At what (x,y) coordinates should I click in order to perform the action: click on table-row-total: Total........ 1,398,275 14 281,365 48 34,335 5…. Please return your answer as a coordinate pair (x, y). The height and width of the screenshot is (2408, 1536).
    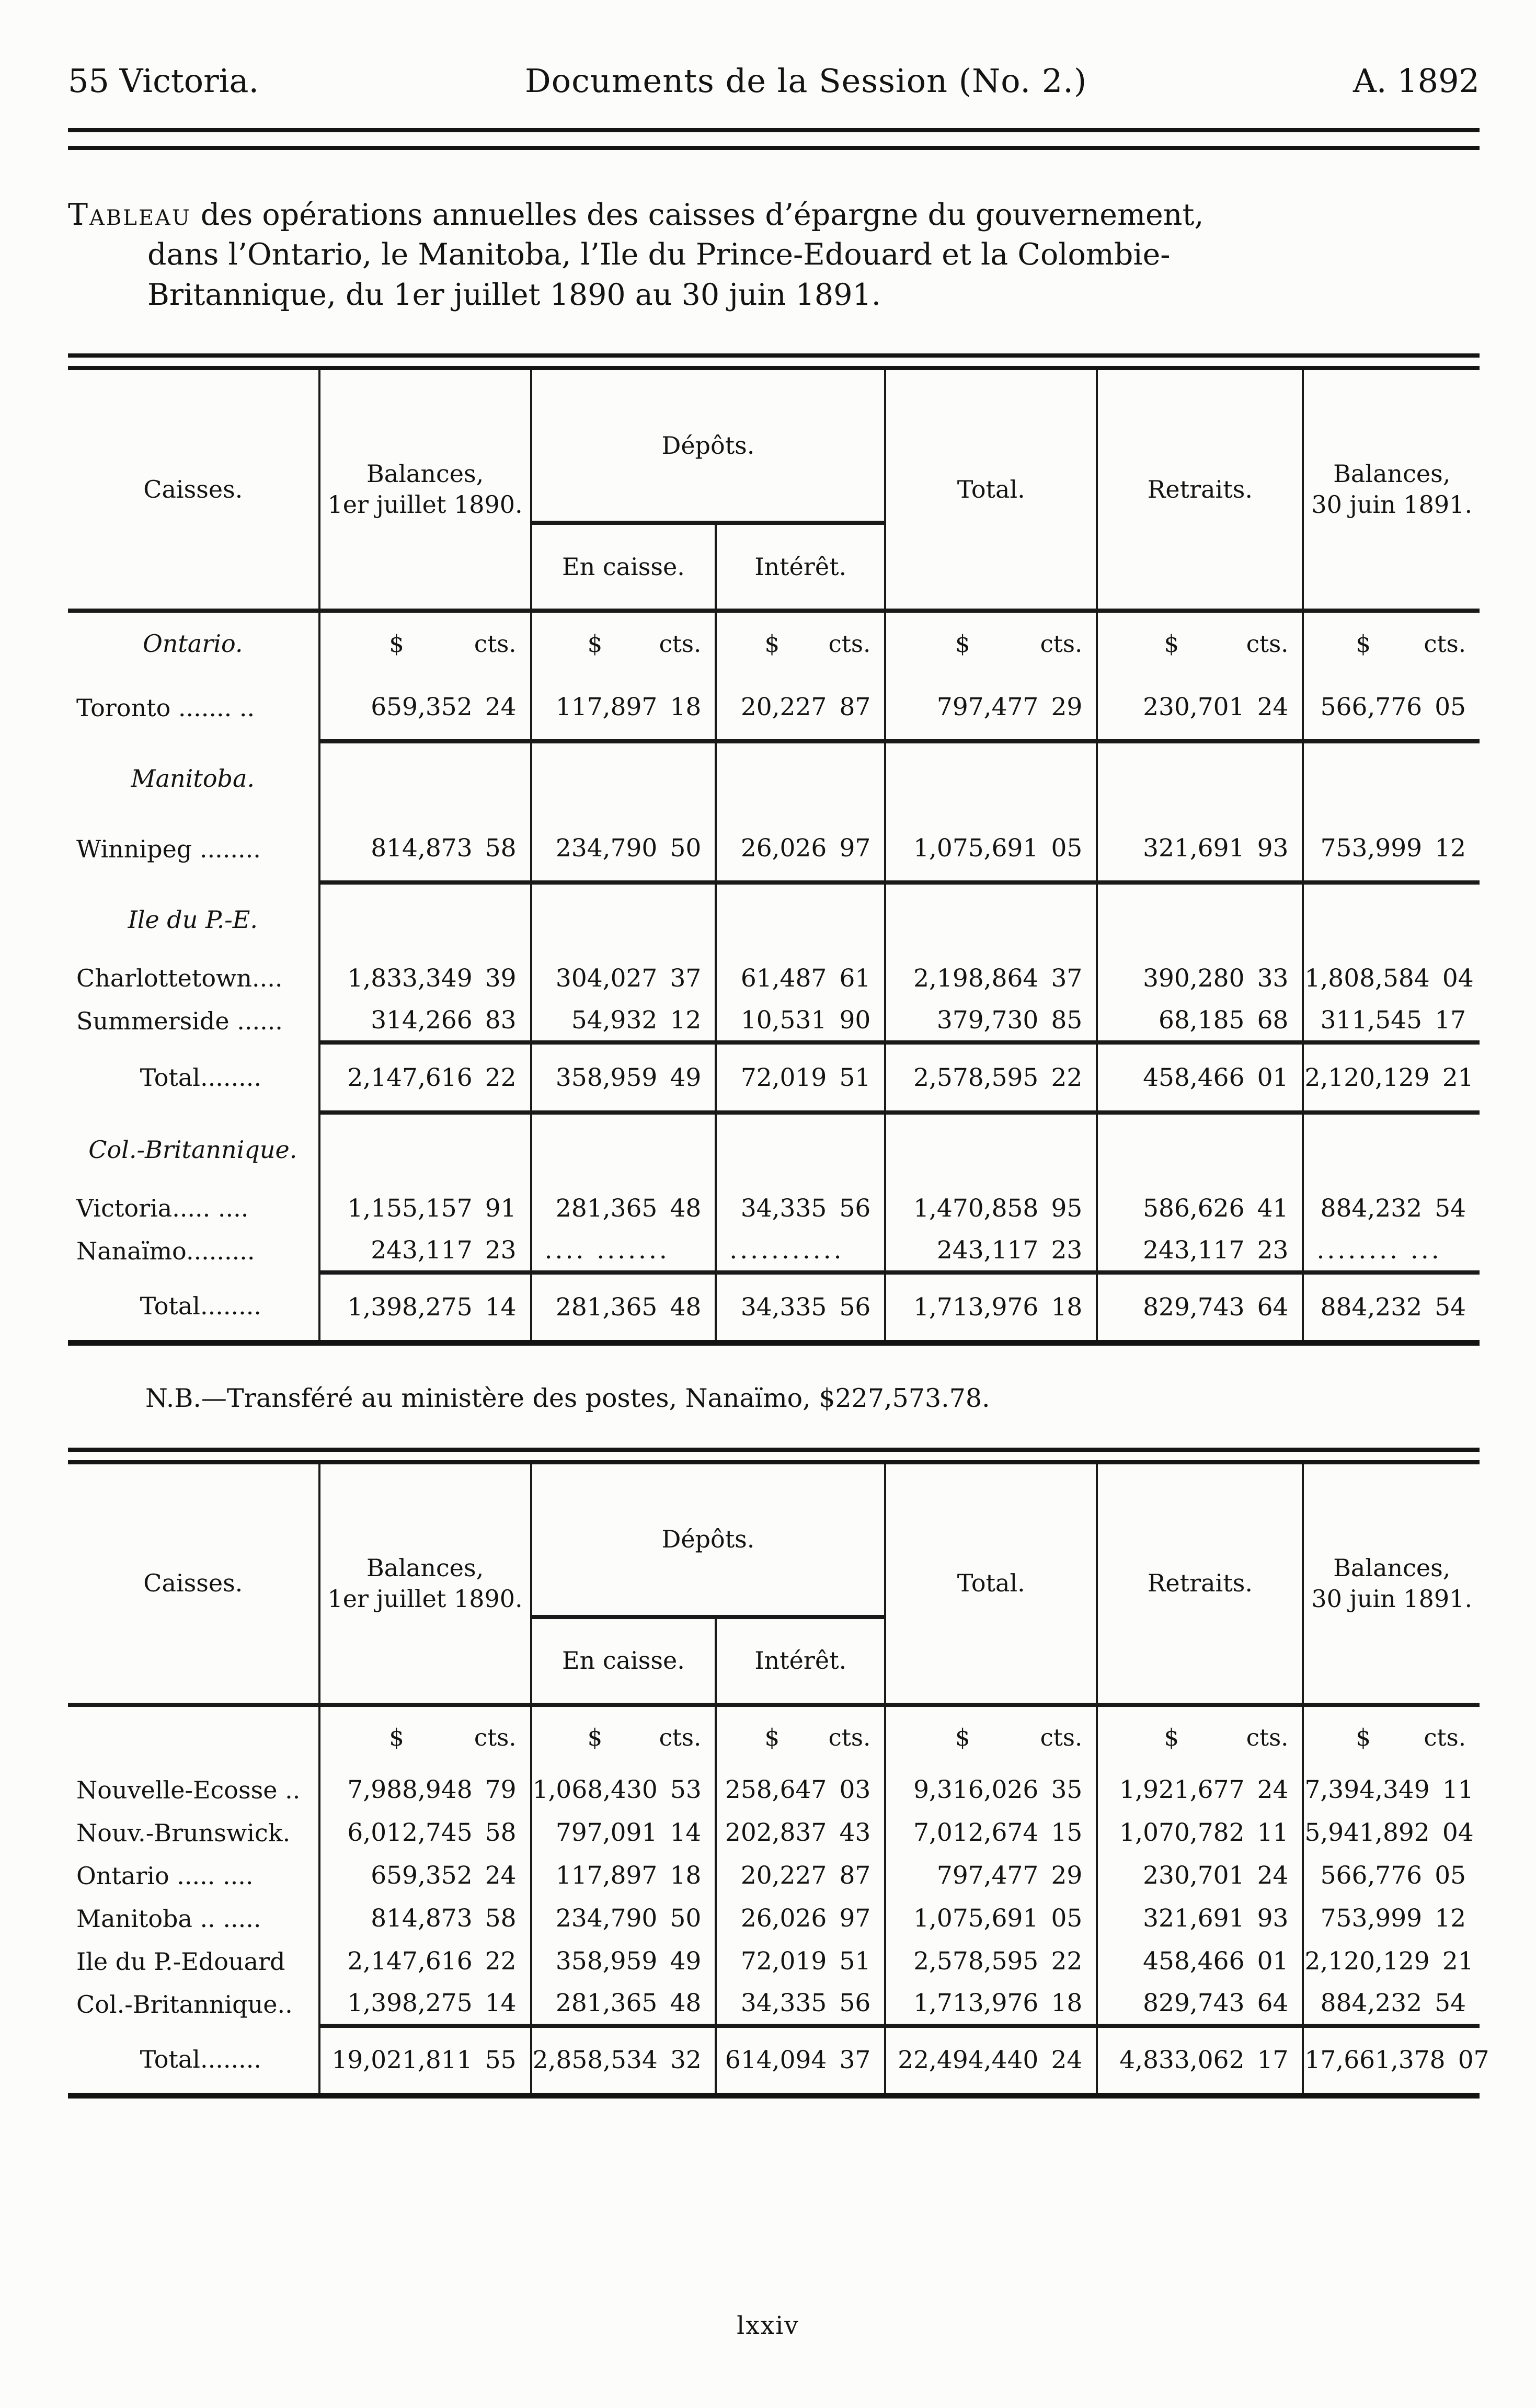
    Looking at the image, I should click on (774, 1307).